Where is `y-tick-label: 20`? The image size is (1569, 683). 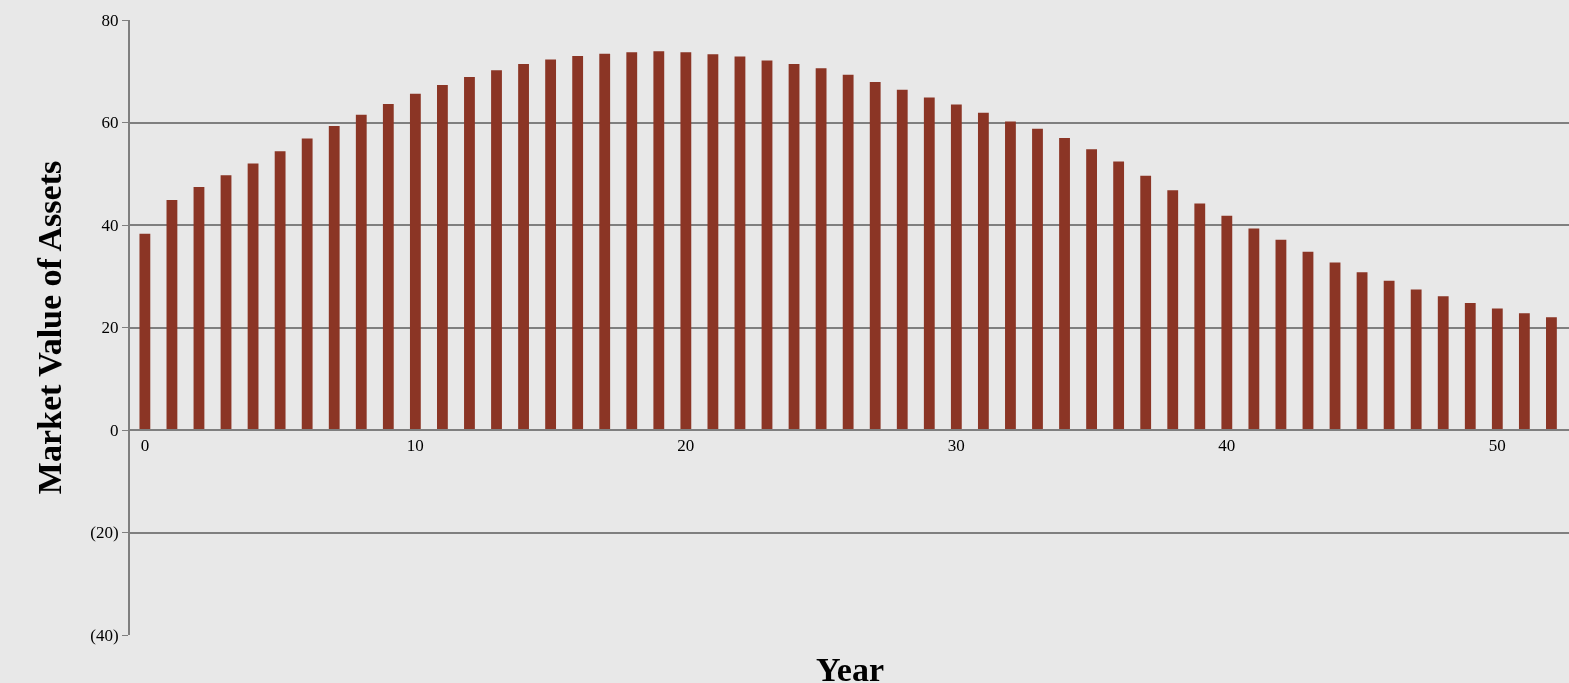
y-tick-label: 20 is located at coordinates (110, 328).